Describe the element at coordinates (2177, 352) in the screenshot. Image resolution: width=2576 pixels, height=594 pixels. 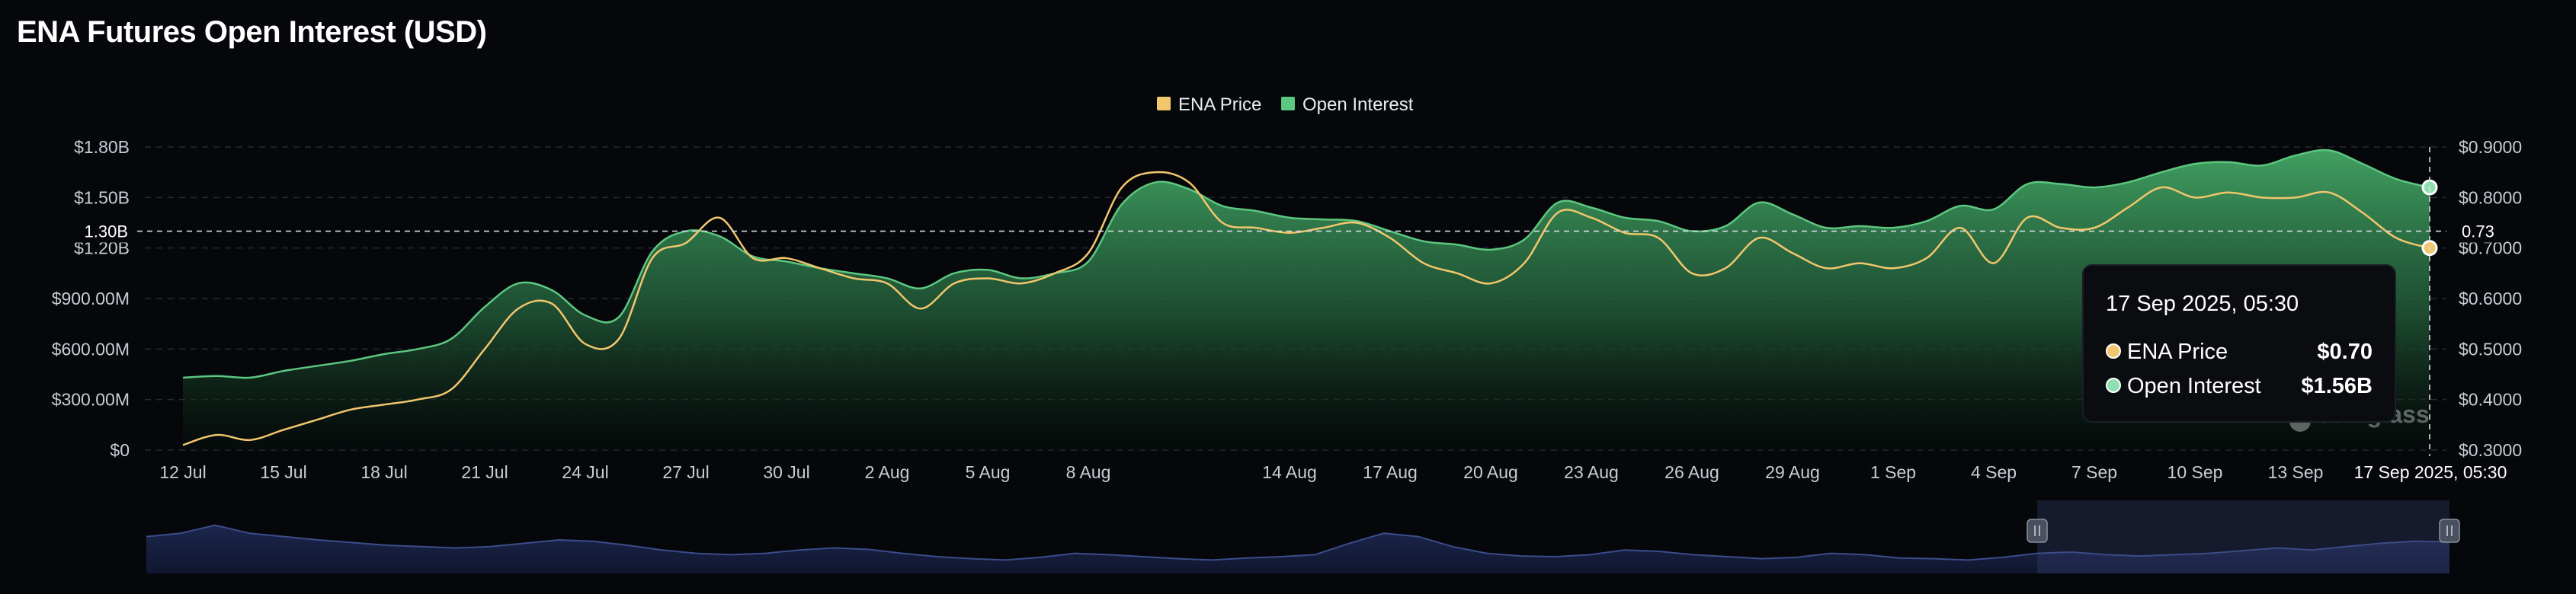
I see `tooltip-label-price: ENA Price` at that location.